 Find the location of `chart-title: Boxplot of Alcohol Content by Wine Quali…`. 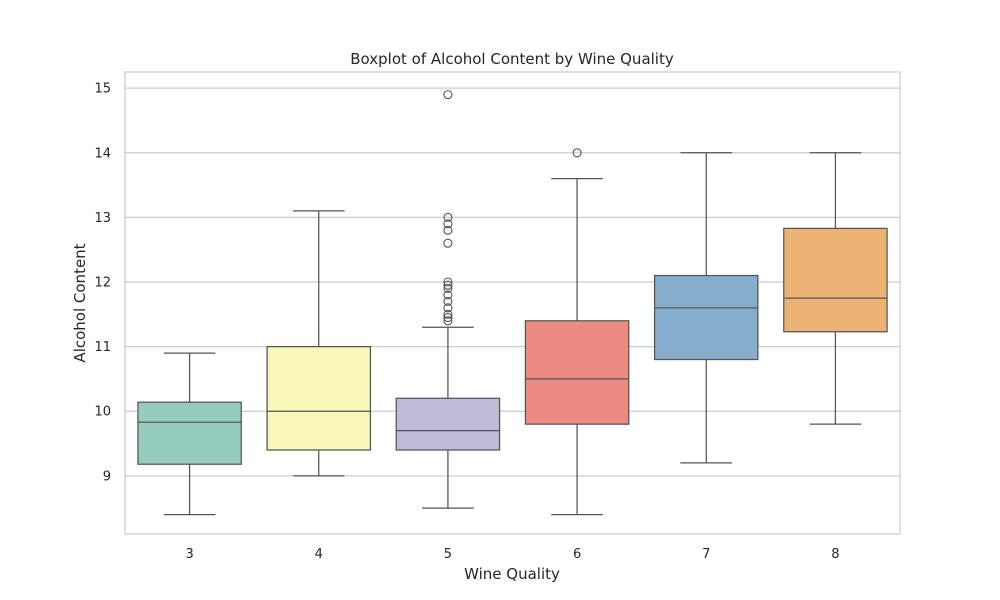

chart-title: Boxplot of Alcohol Content by Wine Quali… is located at coordinates (512, 59).